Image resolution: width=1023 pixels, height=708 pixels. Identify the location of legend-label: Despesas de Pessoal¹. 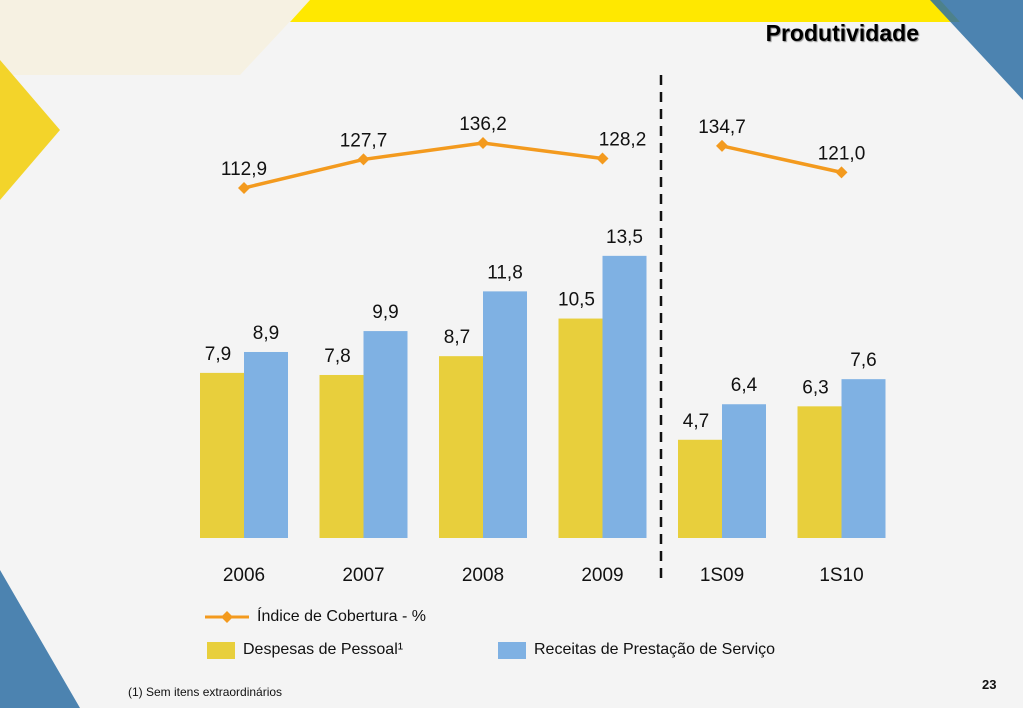
(323, 649).